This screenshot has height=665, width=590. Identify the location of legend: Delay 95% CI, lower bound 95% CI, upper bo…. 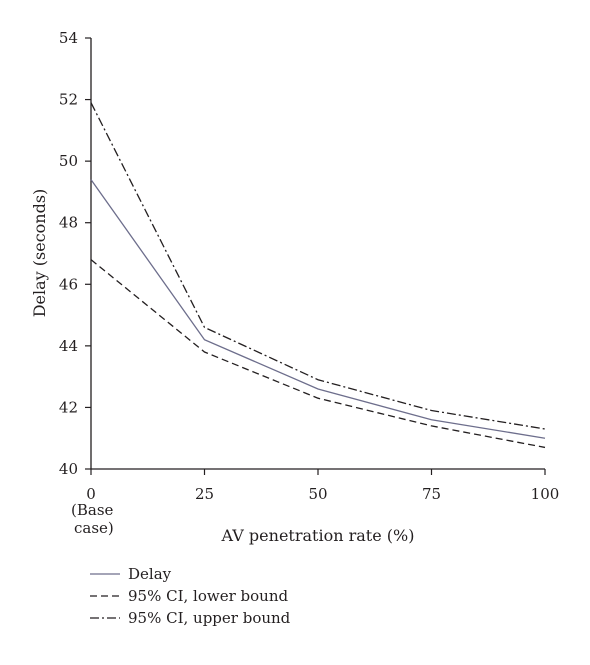
(190, 596).